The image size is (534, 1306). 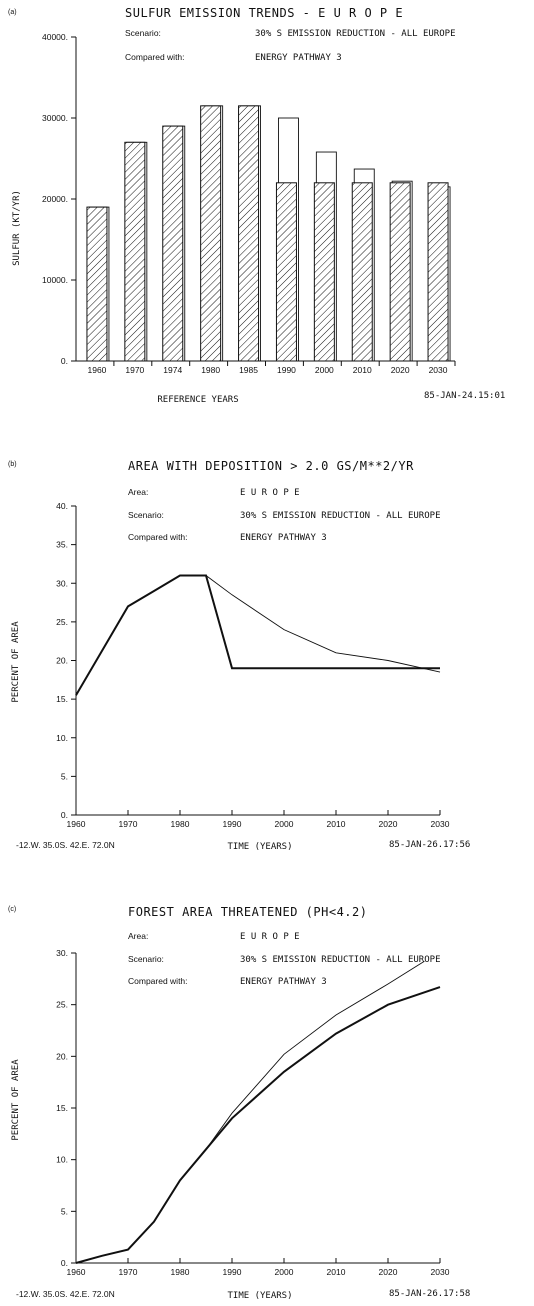 What do you see at coordinates (362, 370) in the screenshot?
I see `x-tick-label-a: 2010` at bounding box center [362, 370].